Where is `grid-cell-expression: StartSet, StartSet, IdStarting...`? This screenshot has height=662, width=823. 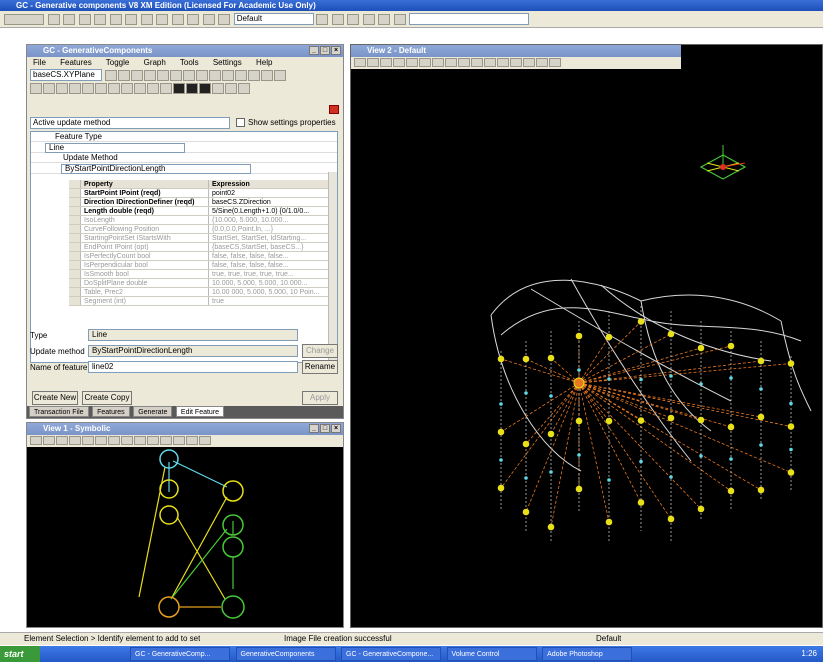 grid-cell-expression: StartSet, StartSet, IdStarting... is located at coordinates (259, 238).